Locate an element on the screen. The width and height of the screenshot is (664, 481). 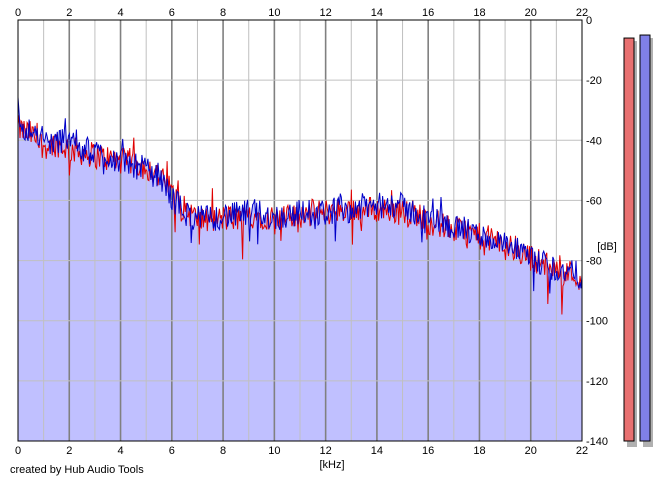
x-tick-label-top: 22 is located at coordinates (582, 13).